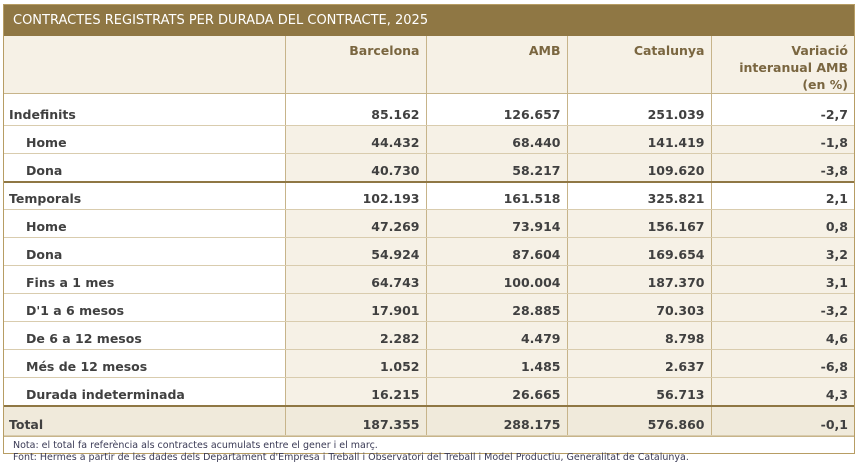 This screenshot has width=858, height=467. I want to click on cell-variacio: -6,8, so click(782, 363).